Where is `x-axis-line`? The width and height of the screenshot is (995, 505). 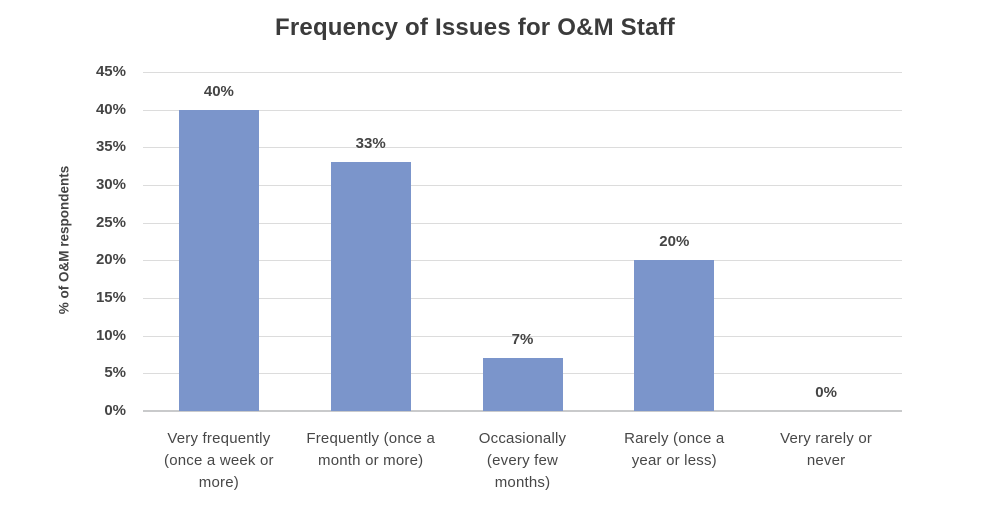 x-axis-line is located at coordinates (522, 411).